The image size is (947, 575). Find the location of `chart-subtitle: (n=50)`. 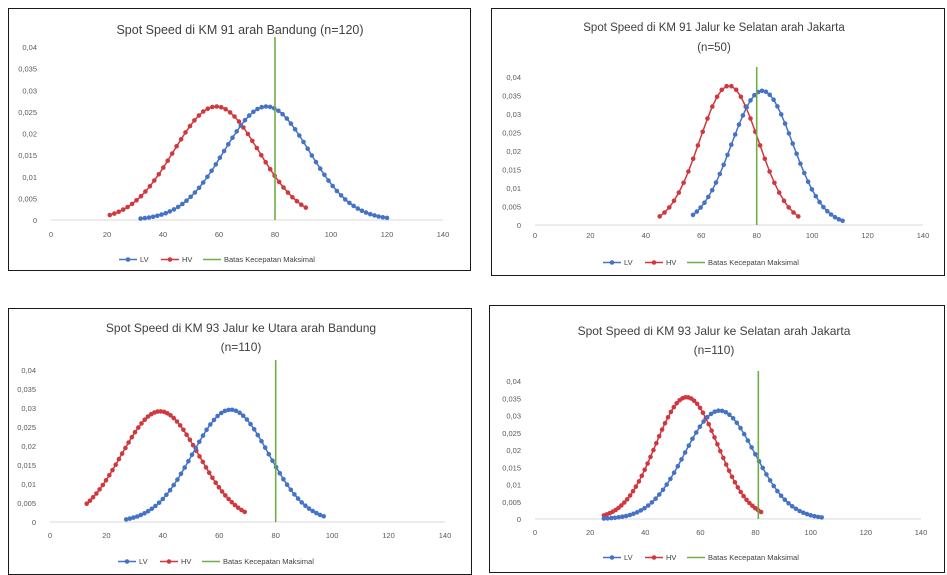

chart-subtitle: (n=50) is located at coordinates (714, 48).